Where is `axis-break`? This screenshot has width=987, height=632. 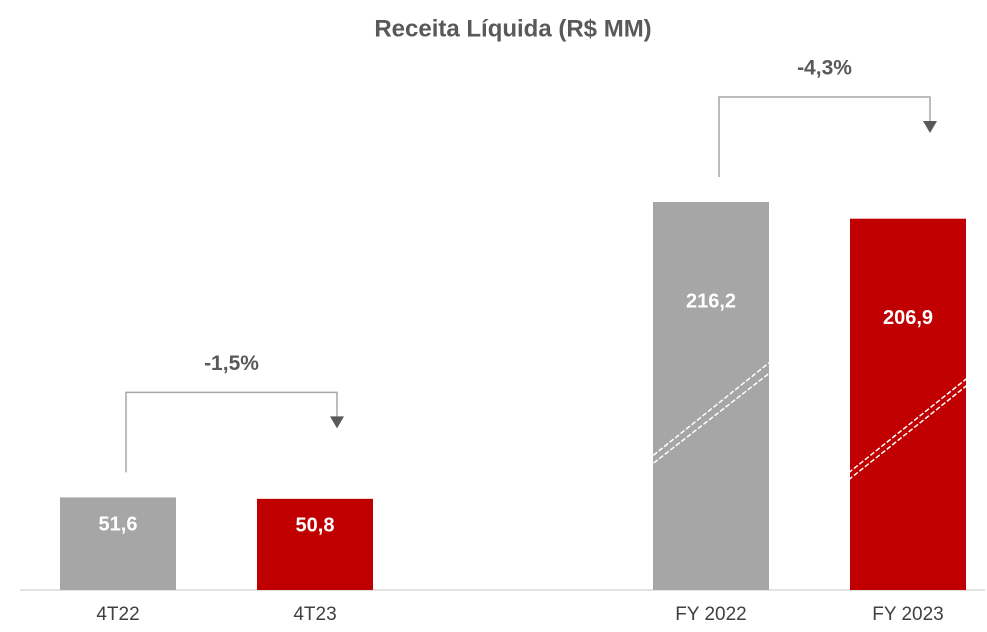 axis-break is located at coordinates (800, 423).